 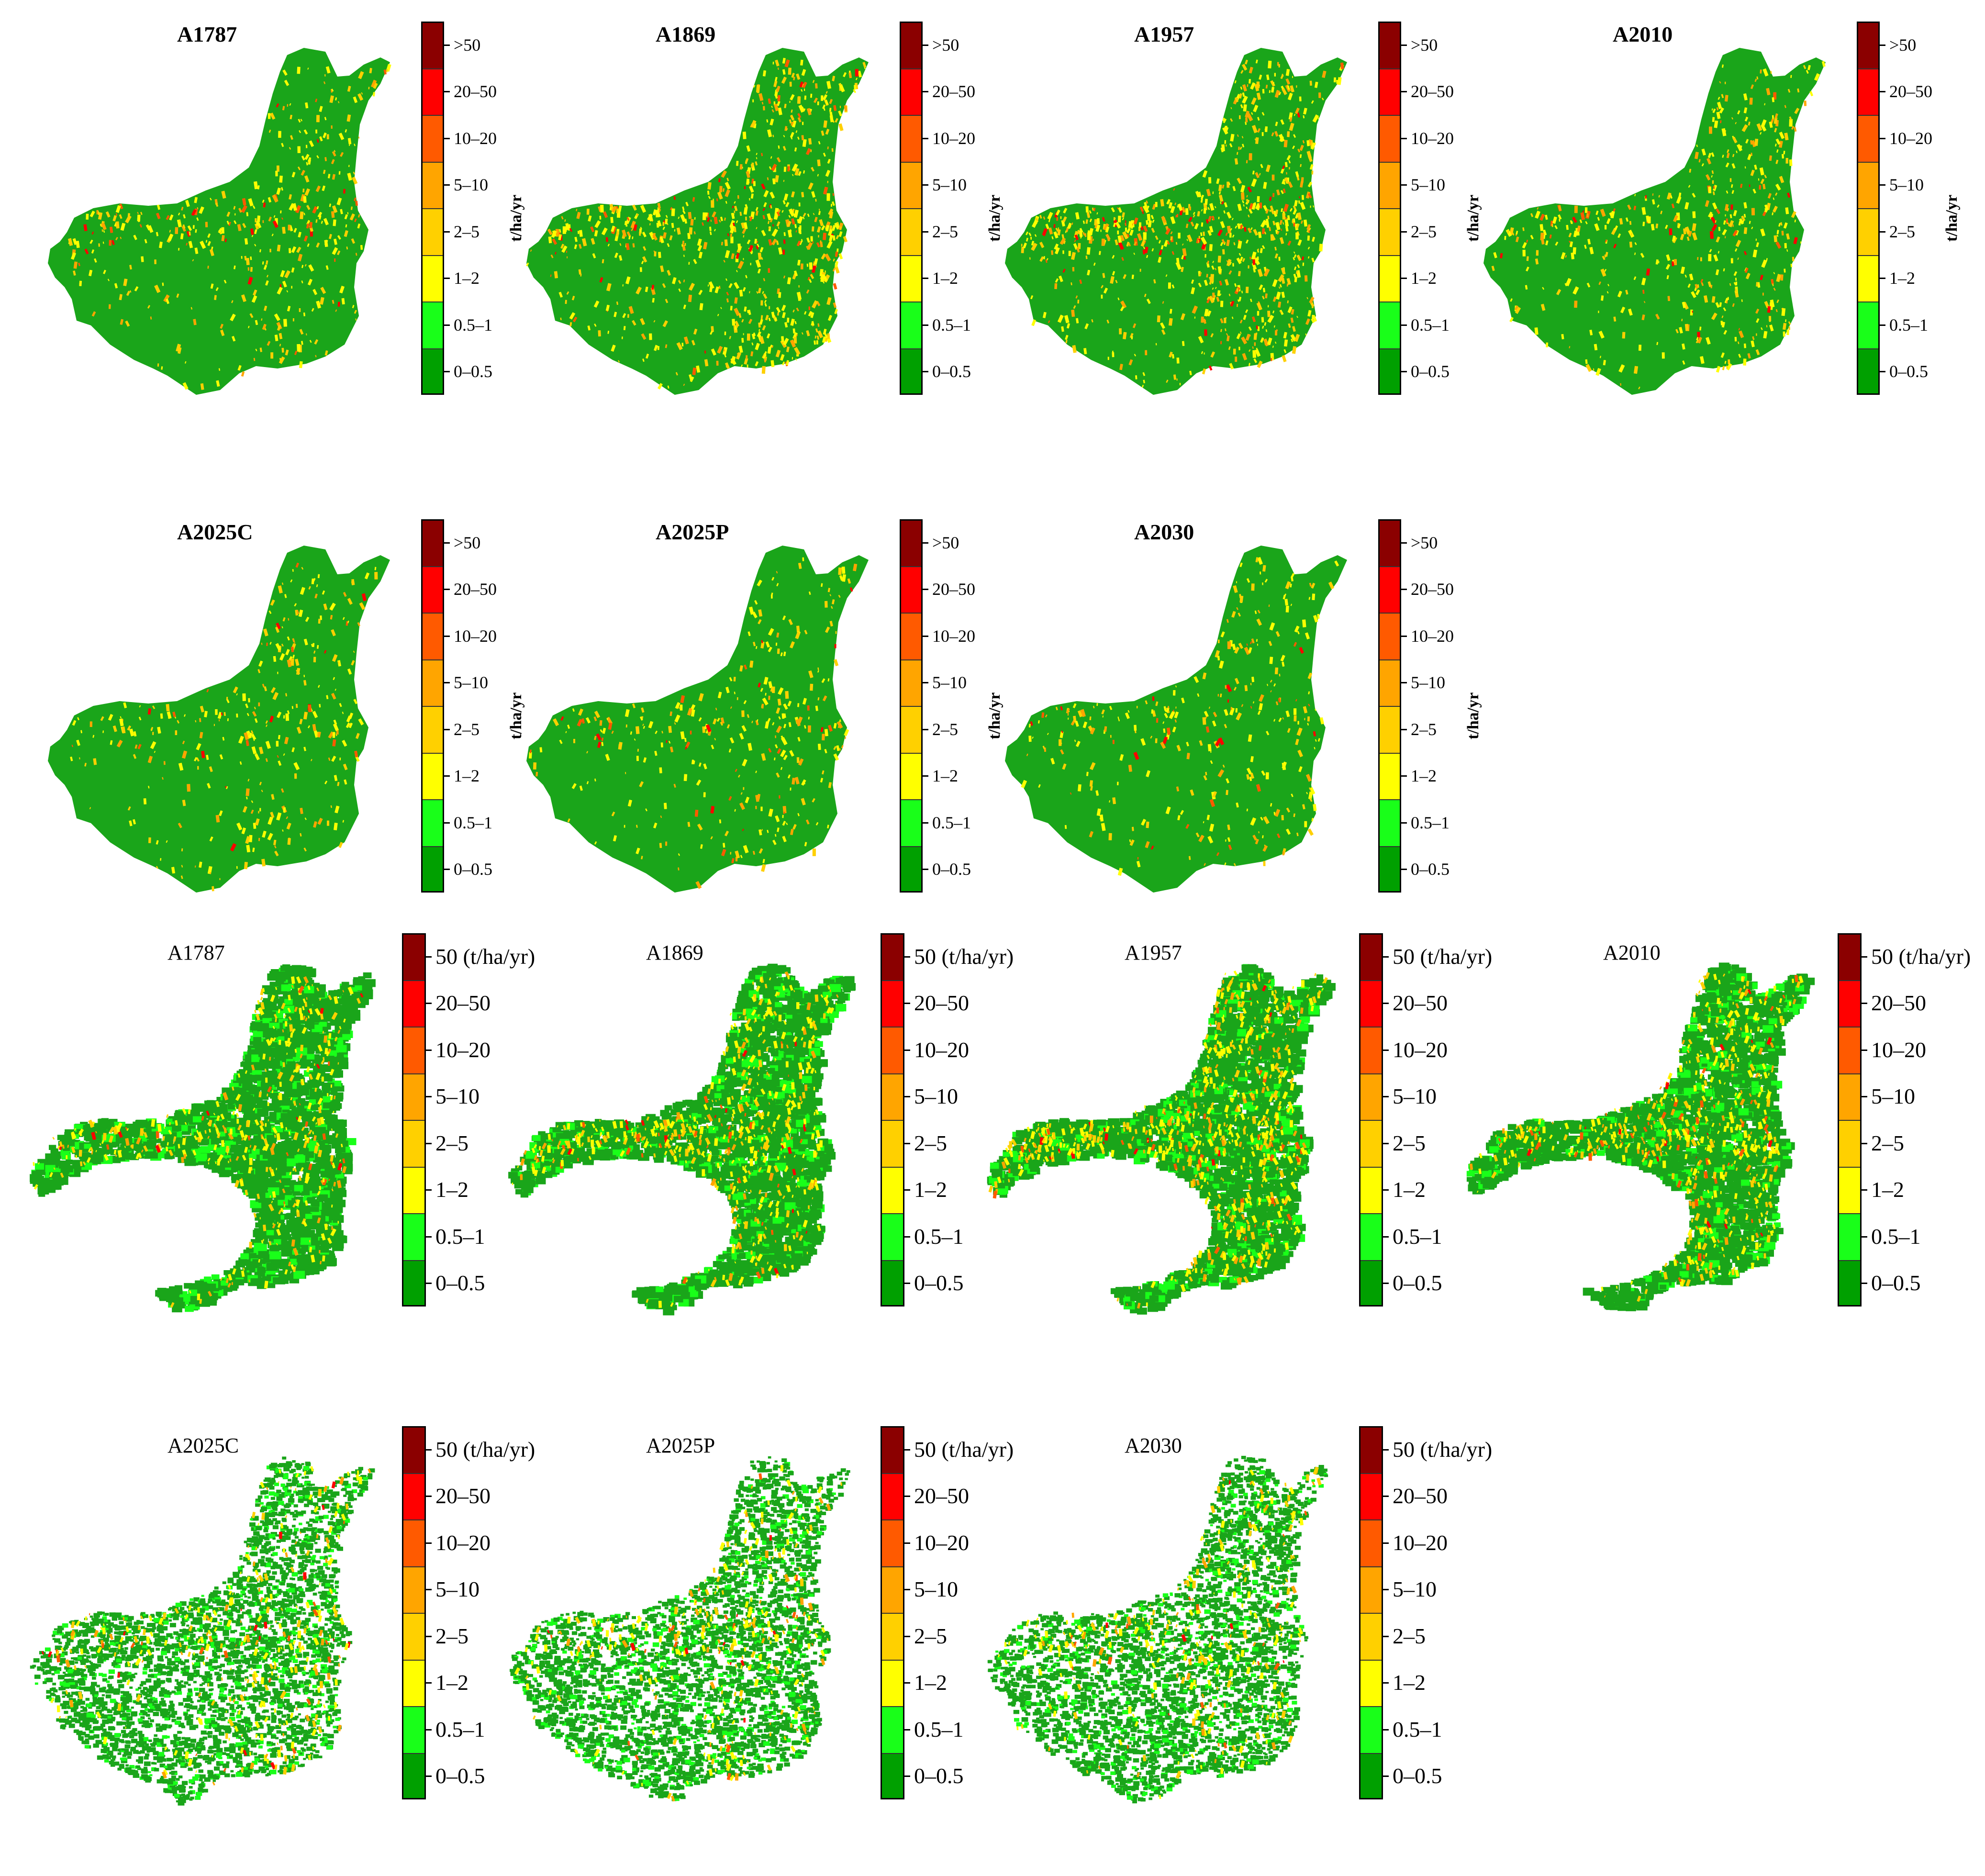 I want to click on panel-title: A1957, so click(x=1153, y=952).